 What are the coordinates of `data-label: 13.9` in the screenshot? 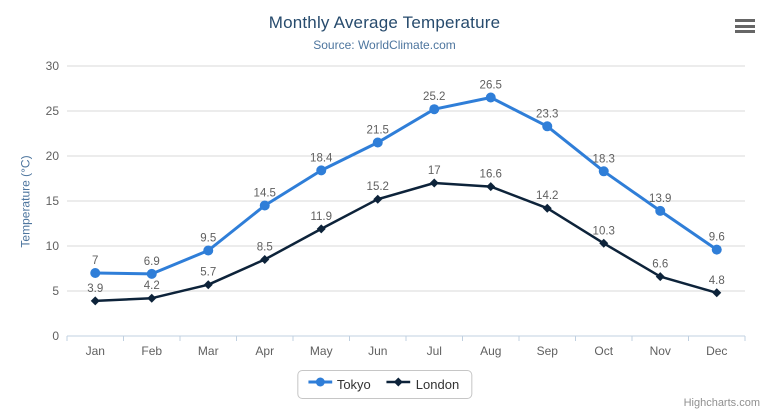 It's located at (660, 199).